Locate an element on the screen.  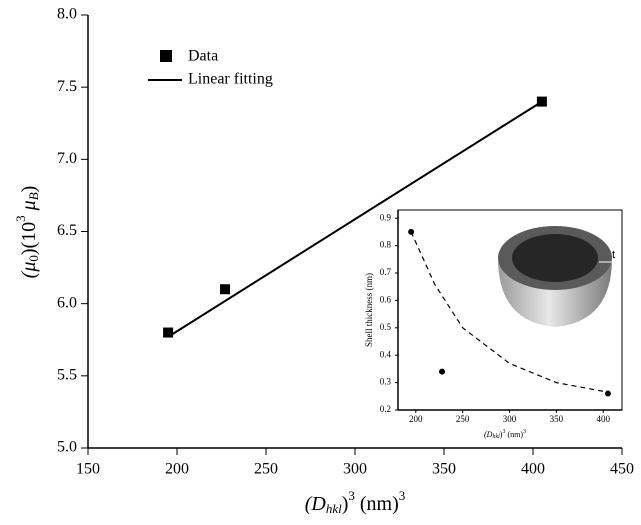
fit-line is located at coordinates (509, 312).